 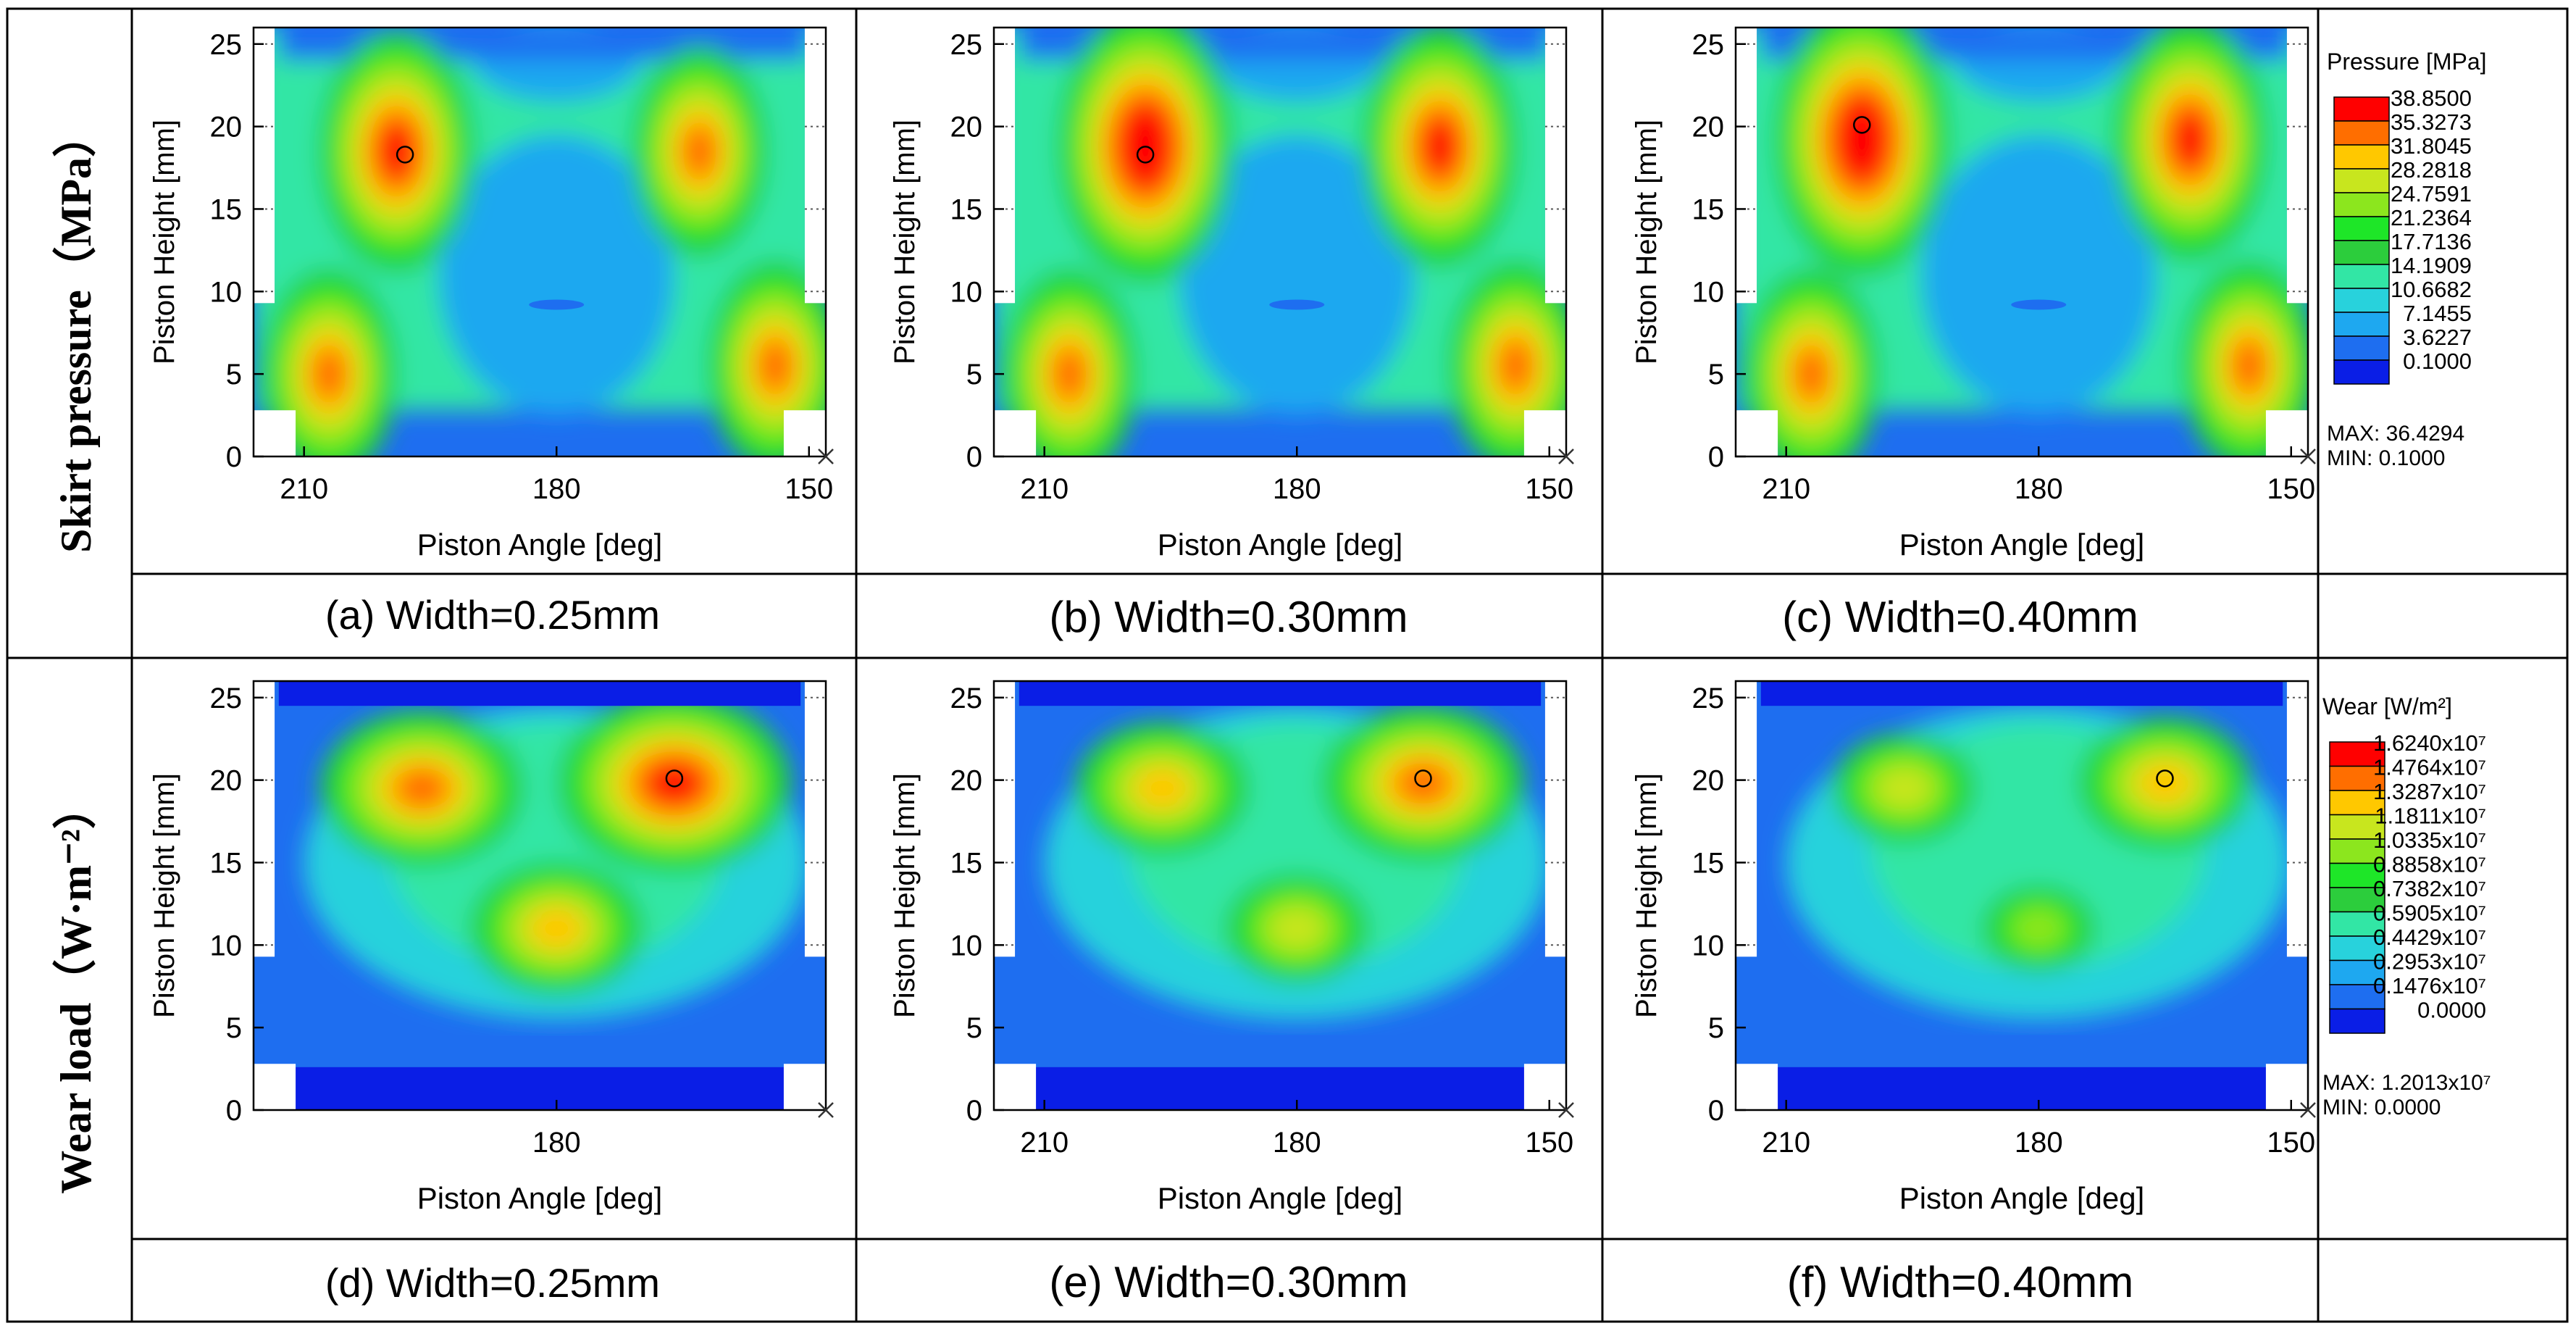 I want to click on caption-e: (e) Width=0.30mm, so click(x=1228, y=1282).